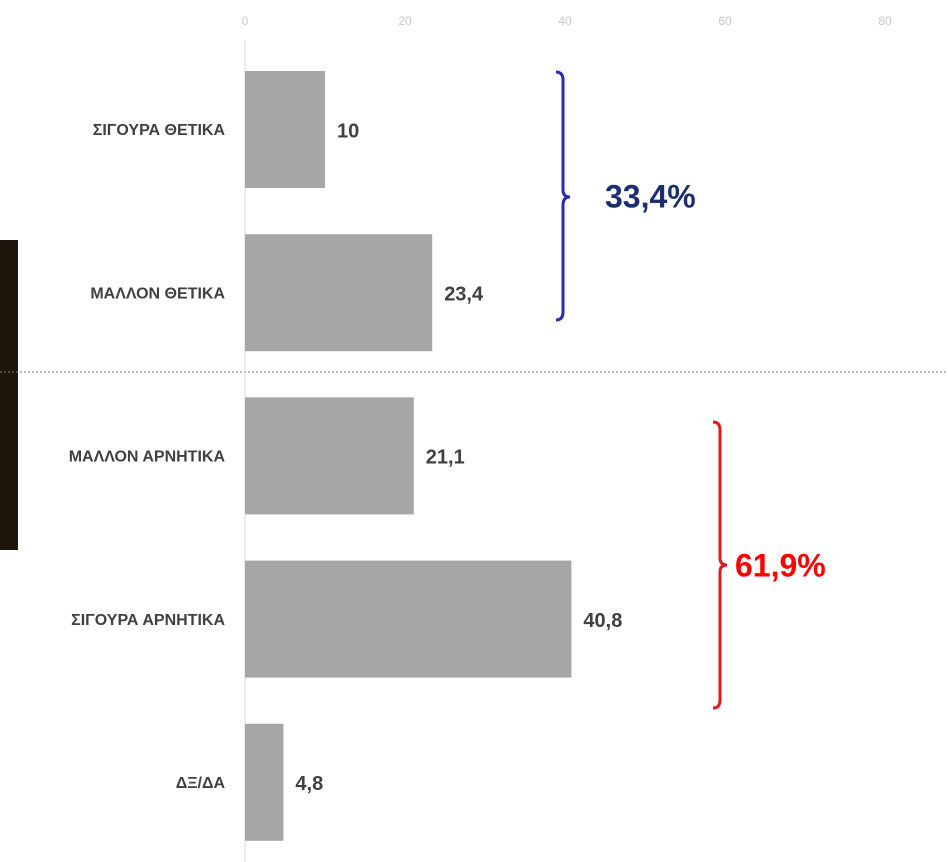 The image size is (948, 862). I want to click on y-tick-label: ΜΑΛΛΟΝ ΘΕΤΙΚΑ, so click(157, 293).